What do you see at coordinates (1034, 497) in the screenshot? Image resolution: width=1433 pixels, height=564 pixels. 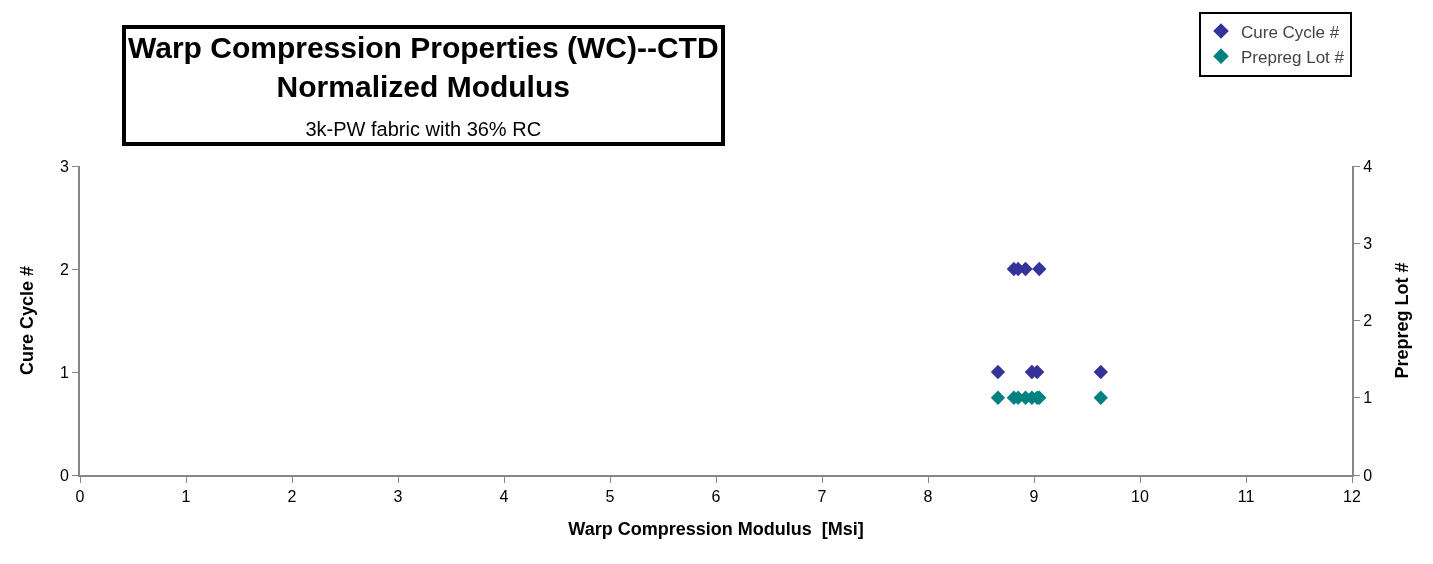 I see `x-tick-label: 9` at bounding box center [1034, 497].